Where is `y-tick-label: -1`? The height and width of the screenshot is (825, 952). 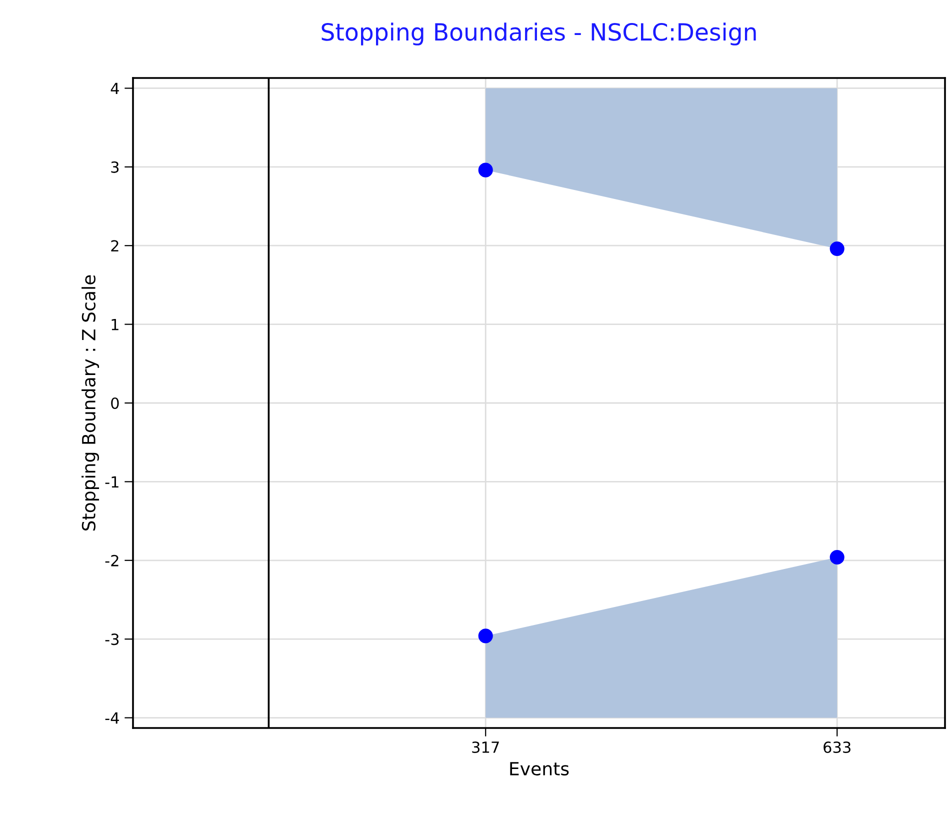
y-tick-label: -1 is located at coordinates (111, 482).